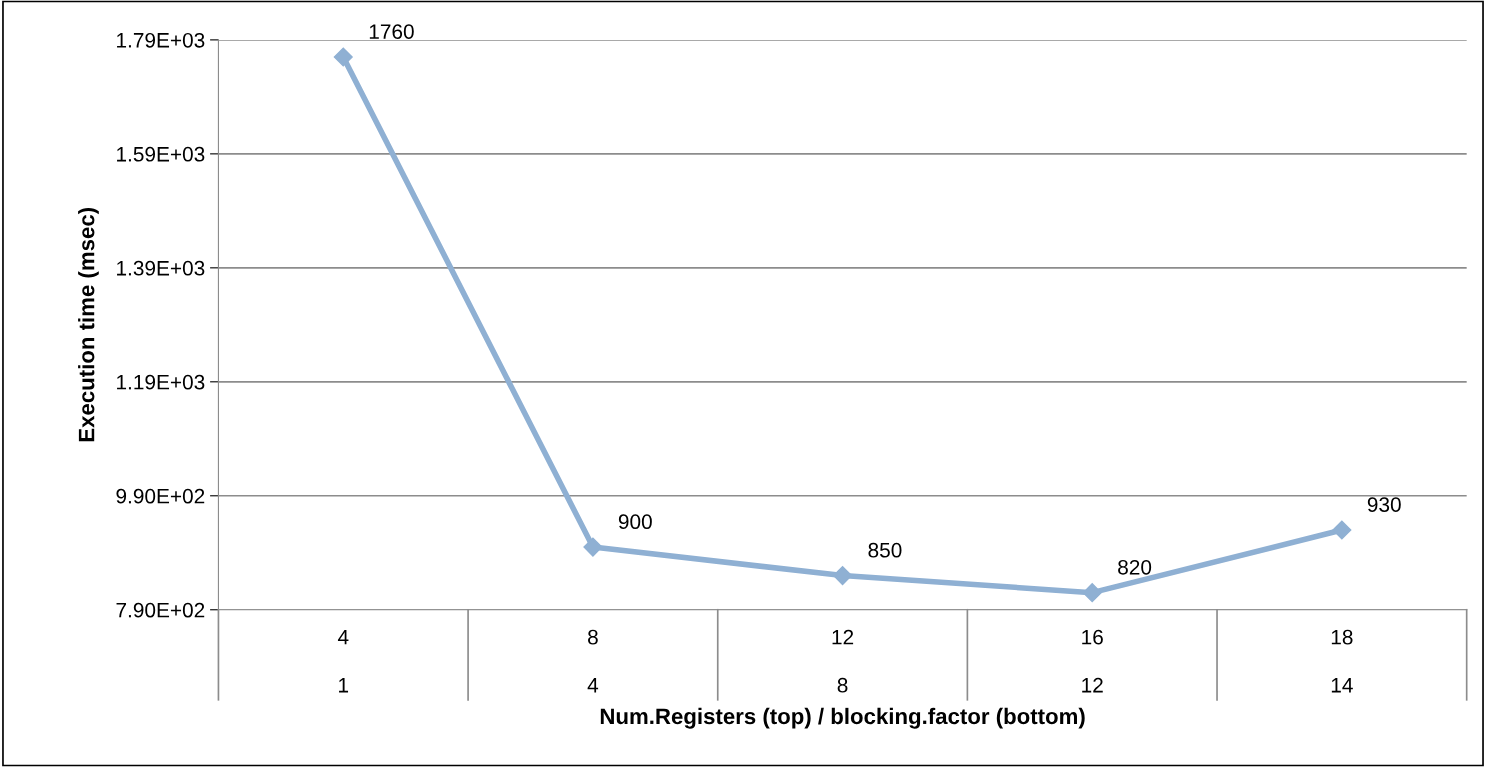  Describe the element at coordinates (161, 382) in the screenshot. I see `y-tick-label: 1.19E+03` at that location.